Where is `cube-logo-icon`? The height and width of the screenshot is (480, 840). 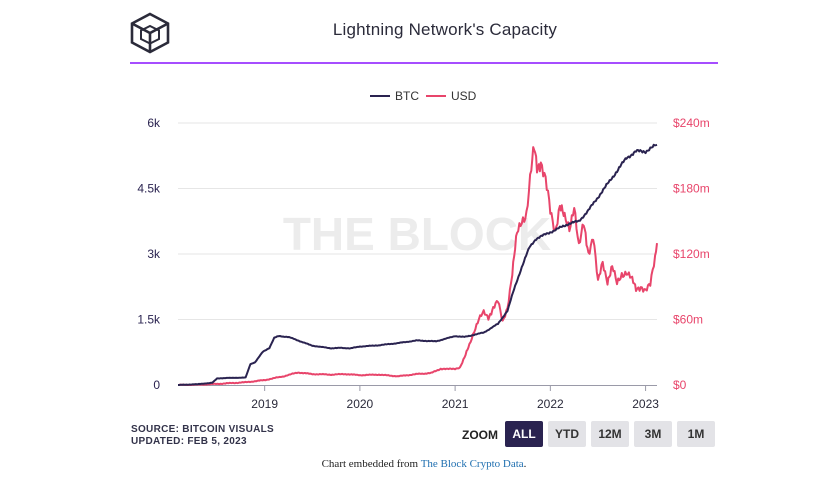
cube-logo-icon is located at coordinates (150, 33).